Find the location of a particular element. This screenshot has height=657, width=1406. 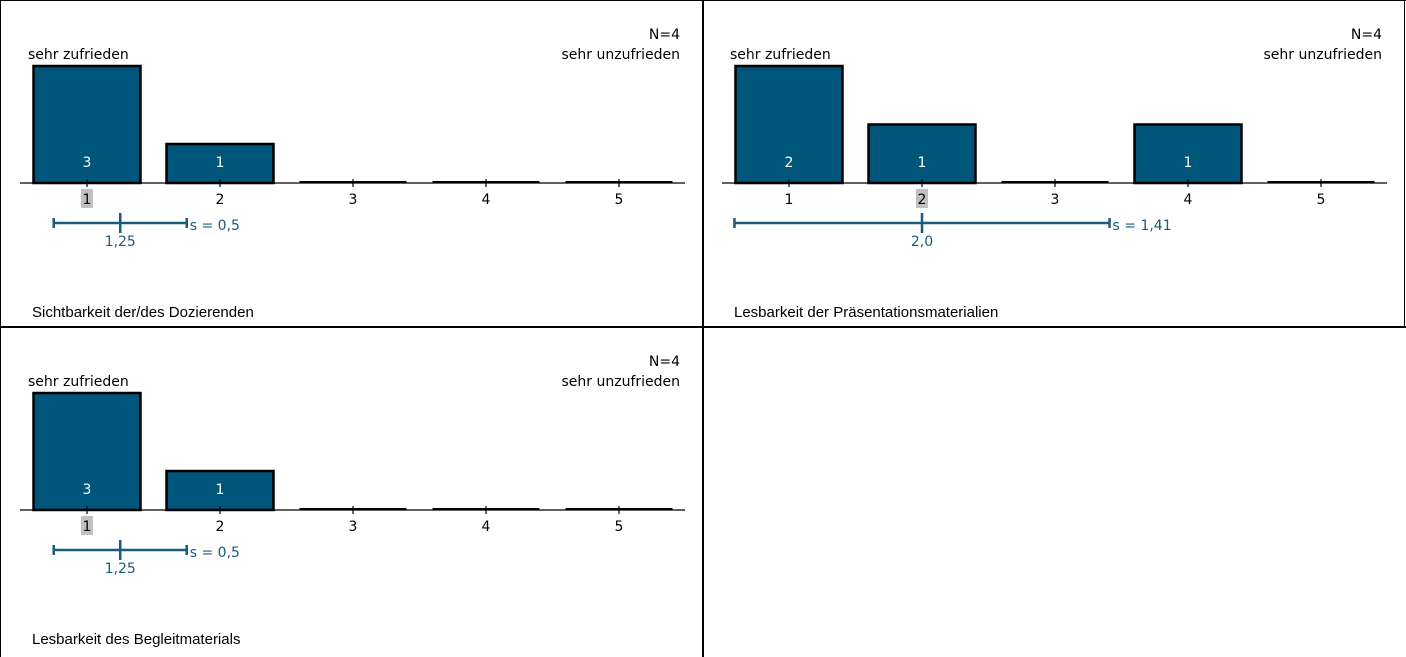

chart-title: Lesbarkeit der Präsentationsmaterialien is located at coordinates (866, 312).